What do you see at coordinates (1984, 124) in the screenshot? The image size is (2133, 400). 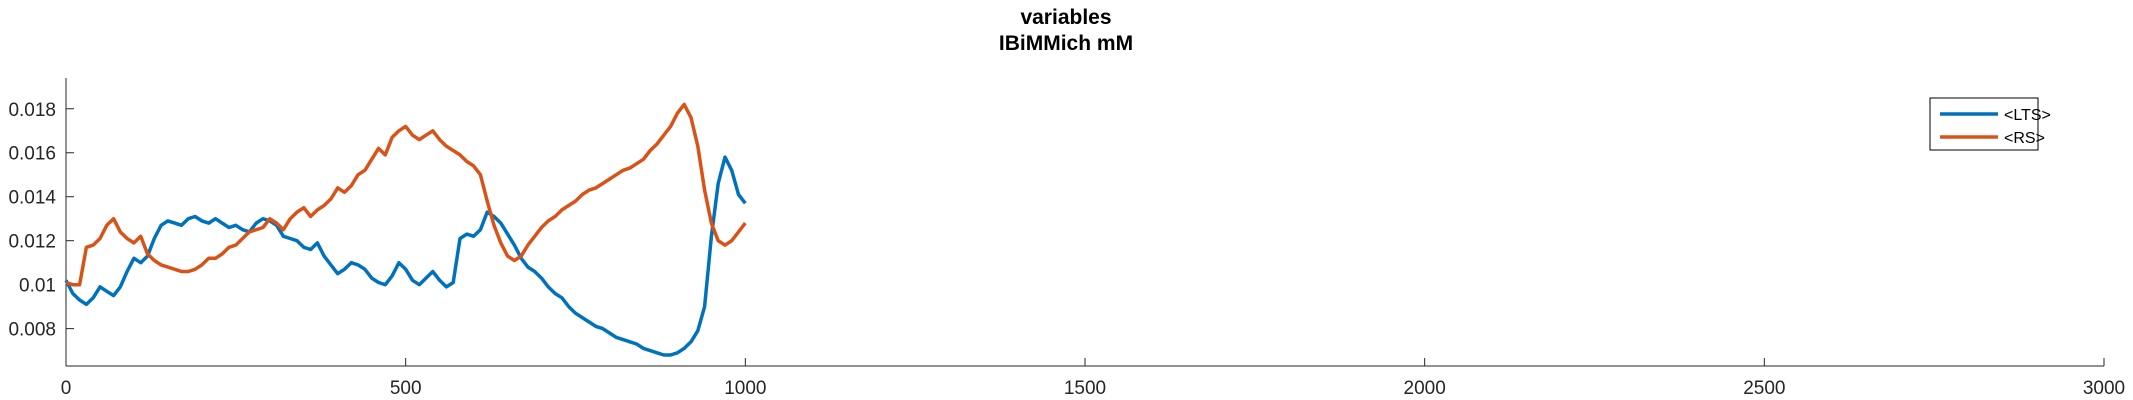 I see `legend-box` at bounding box center [1984, 124].